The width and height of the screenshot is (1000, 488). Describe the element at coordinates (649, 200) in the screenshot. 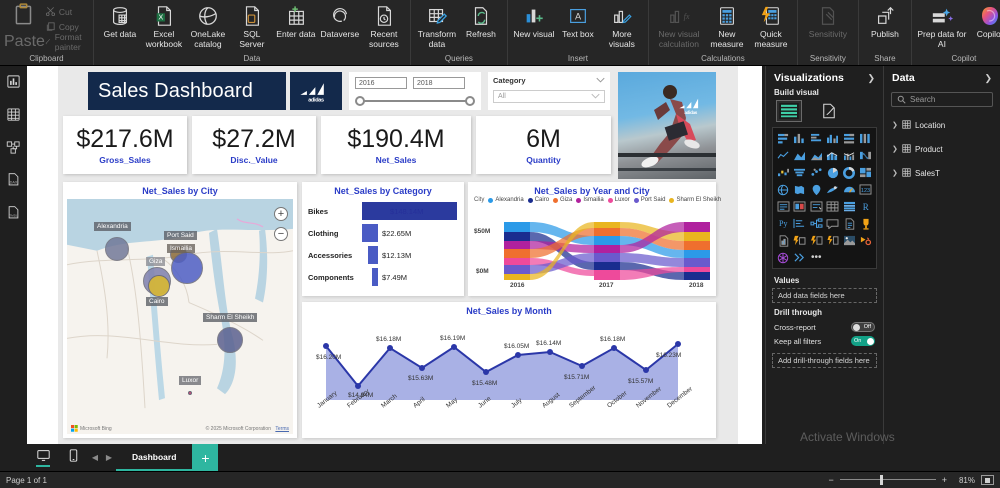

I see `legend-item-port-said: Port Said` at that location.